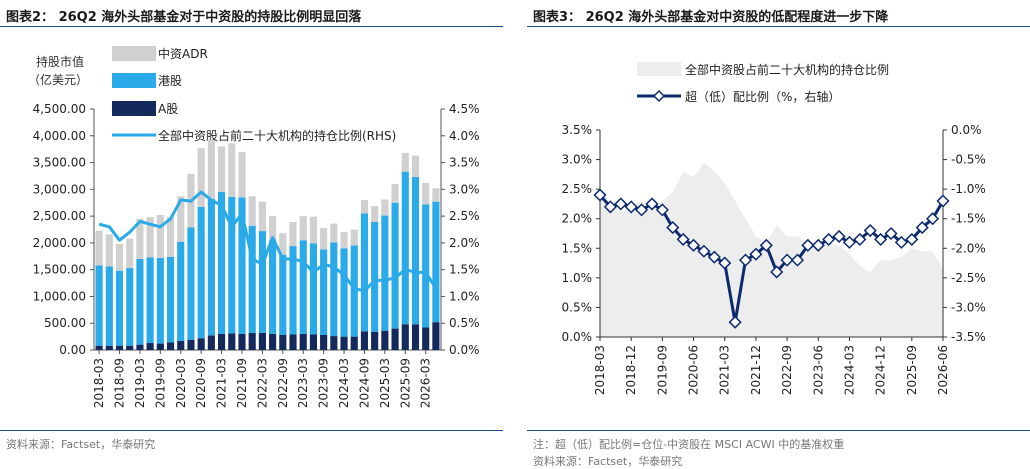 The height and width of the screenshot is (469, 1030). I want to click on x-tick-label: 2021-03, so click(222, 383).